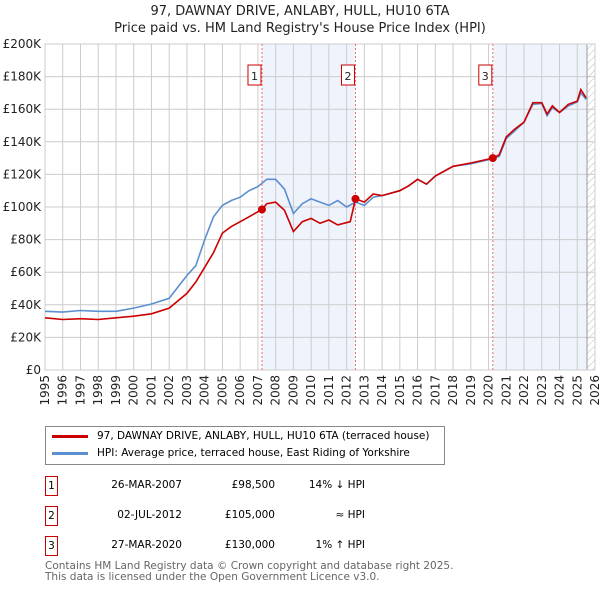 This screenshot has width=600, height=590. I want to click on transaction-row: 1 26-MAR-2007 £98,500 14% ↓ HPI, so click(245, 486).